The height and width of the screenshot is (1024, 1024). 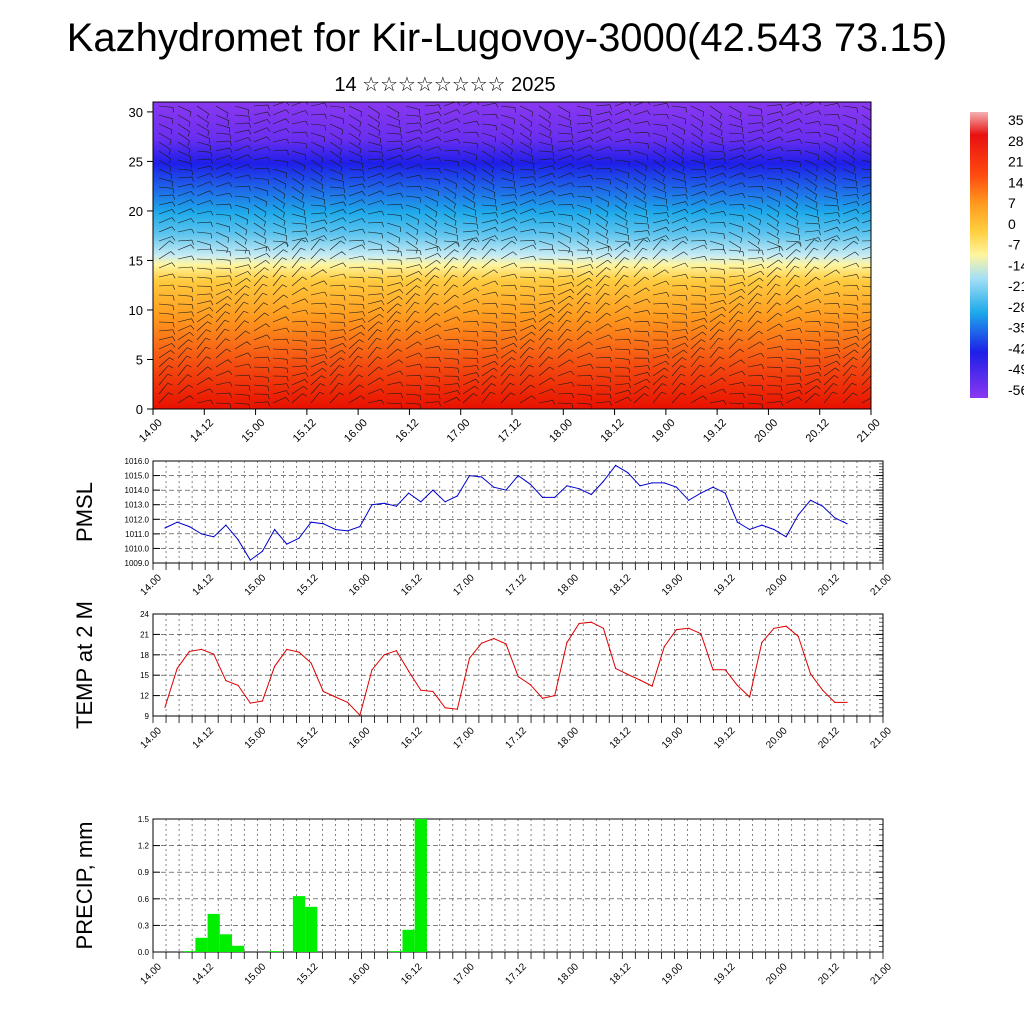 What do you see at coordinates (464, 974) in the screenshot?
I see `precip-xtick-label: 17.00` at bounding box center [464, 974].